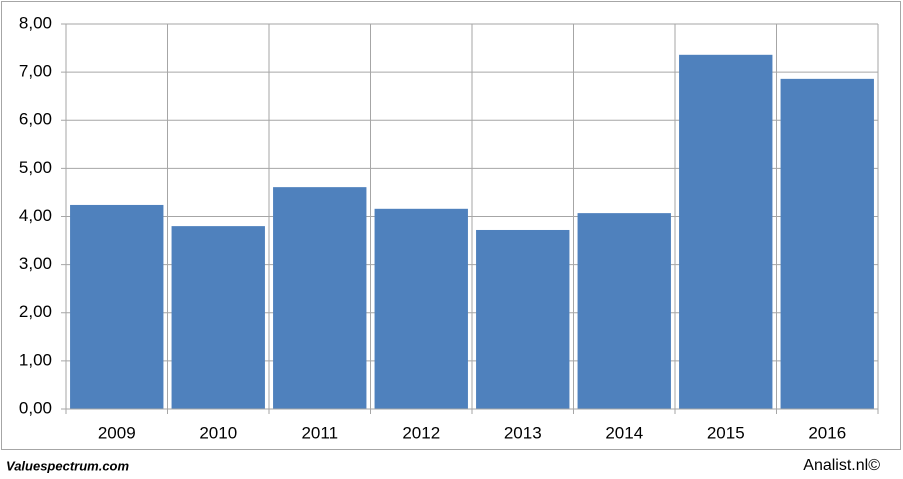 This screenshot has height=479, width=903. What do you see at coordinates (218, 432) in the screenshot?
I see `x-tick-label: 2010` at bounding box center [218, 432].